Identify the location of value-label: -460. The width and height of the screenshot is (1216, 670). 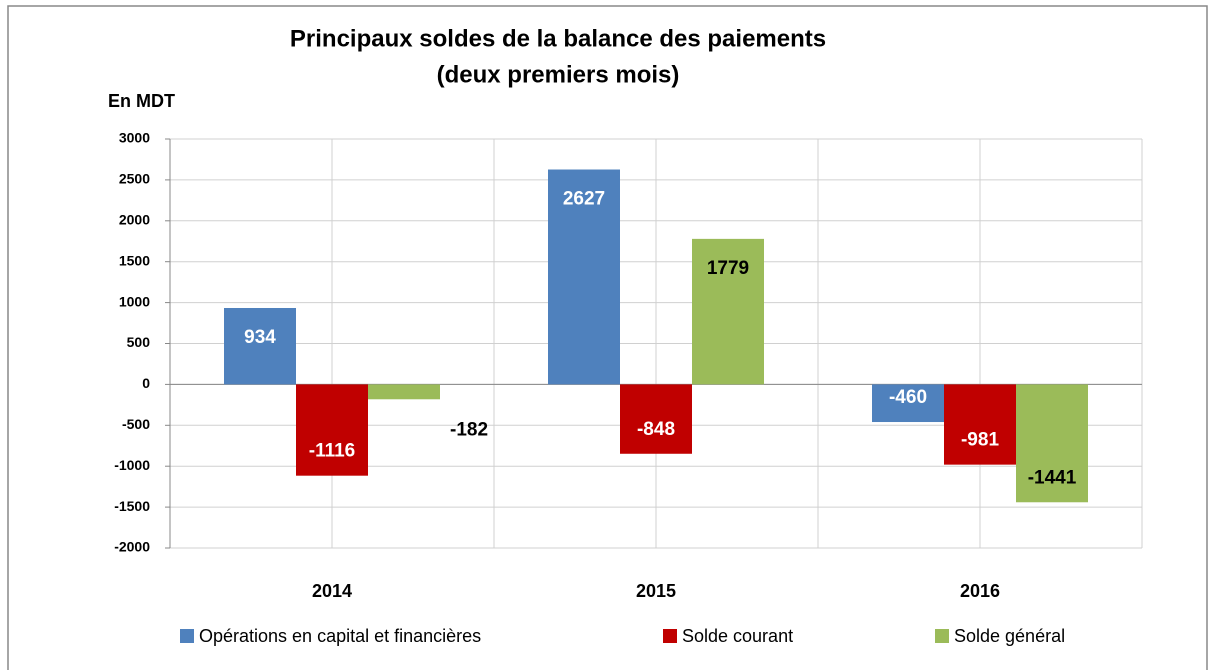
(908, 397).